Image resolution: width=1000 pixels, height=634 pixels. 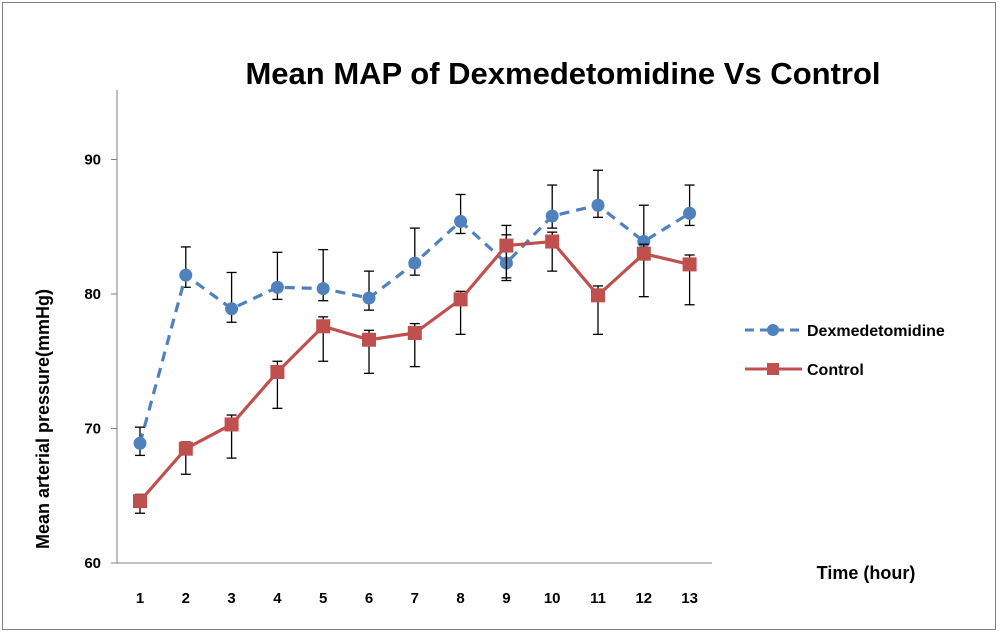 What do you see at coordinates (835, 370) in the screenshot?
I see `legend-label-control: Control` at bounding box center [835, 370].